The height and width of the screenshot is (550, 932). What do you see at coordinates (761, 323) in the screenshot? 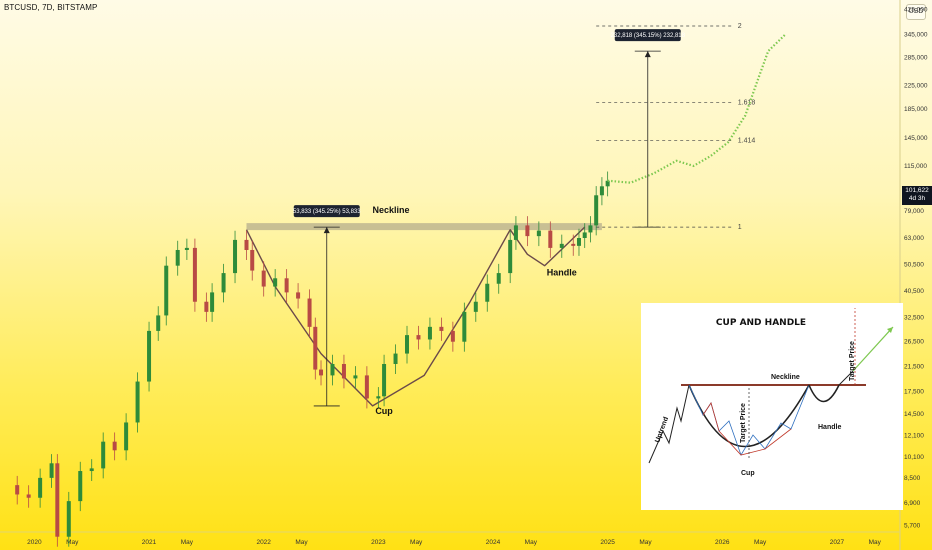
I see `inset-title: CUP AND HANDLE` at bounding box center [761, 323].